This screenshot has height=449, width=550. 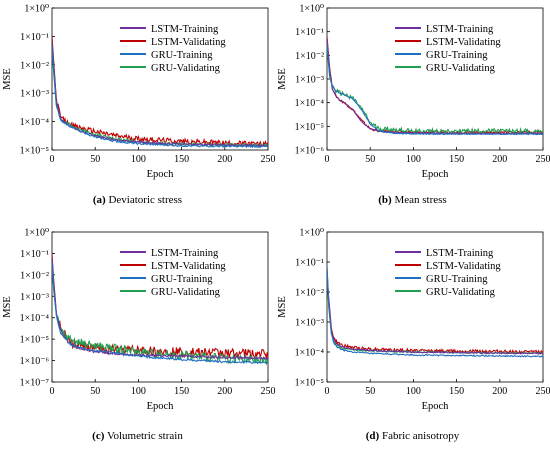 I want to click on caption-letter-d: (d), so click(x=372, y=436).